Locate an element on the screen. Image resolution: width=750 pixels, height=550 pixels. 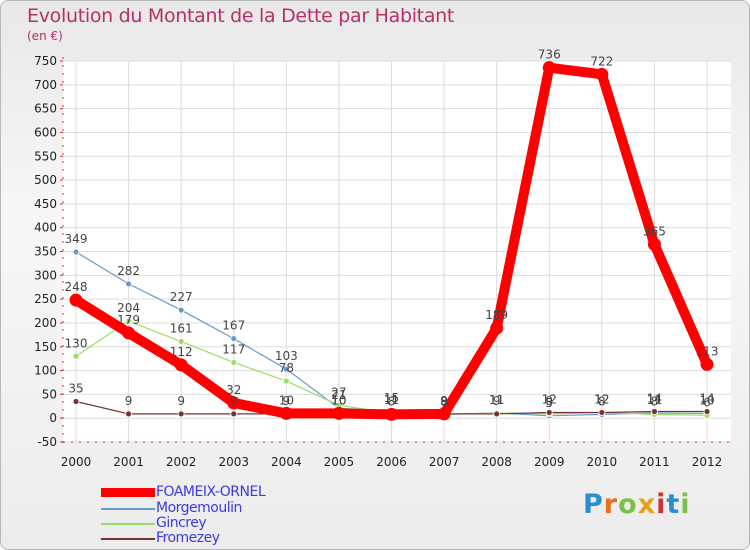
data-label: 349 is located at coordinates (76, 239).